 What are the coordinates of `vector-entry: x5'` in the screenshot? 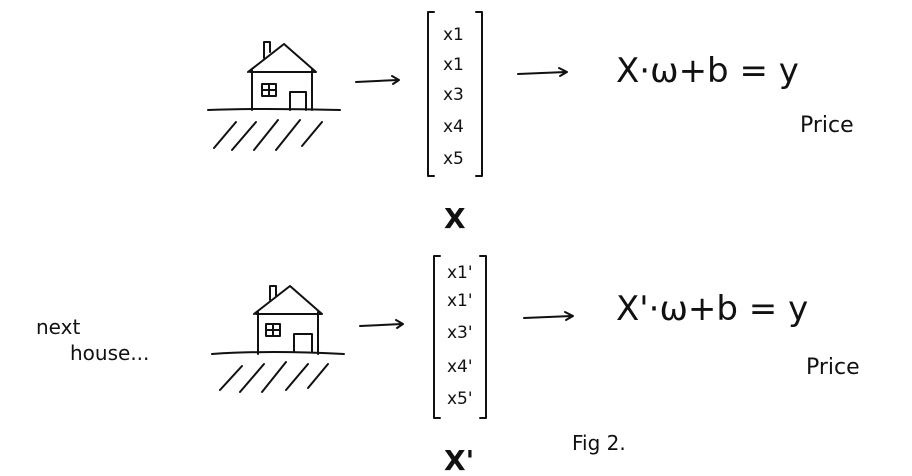 It's located at (460, 399).